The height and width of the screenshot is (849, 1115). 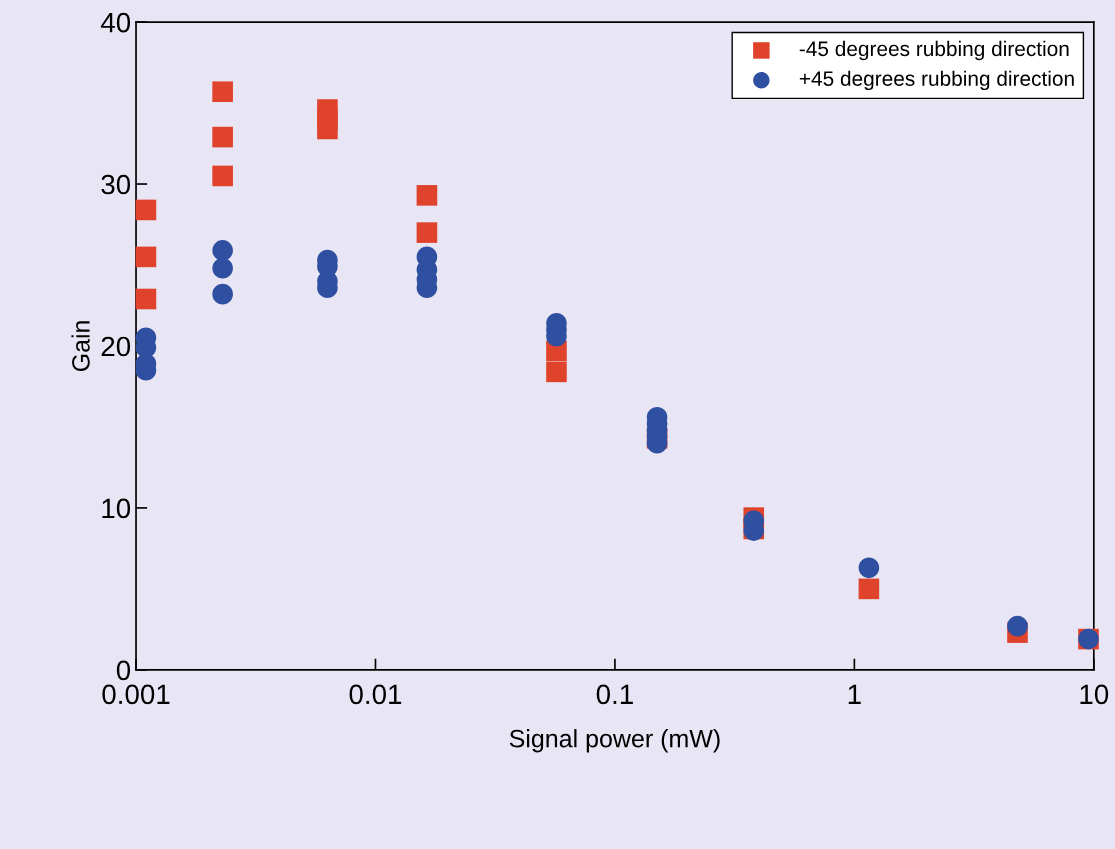 I want to click on legend-label: -45 degrees rubbing direction, so click(x=934, y=50).